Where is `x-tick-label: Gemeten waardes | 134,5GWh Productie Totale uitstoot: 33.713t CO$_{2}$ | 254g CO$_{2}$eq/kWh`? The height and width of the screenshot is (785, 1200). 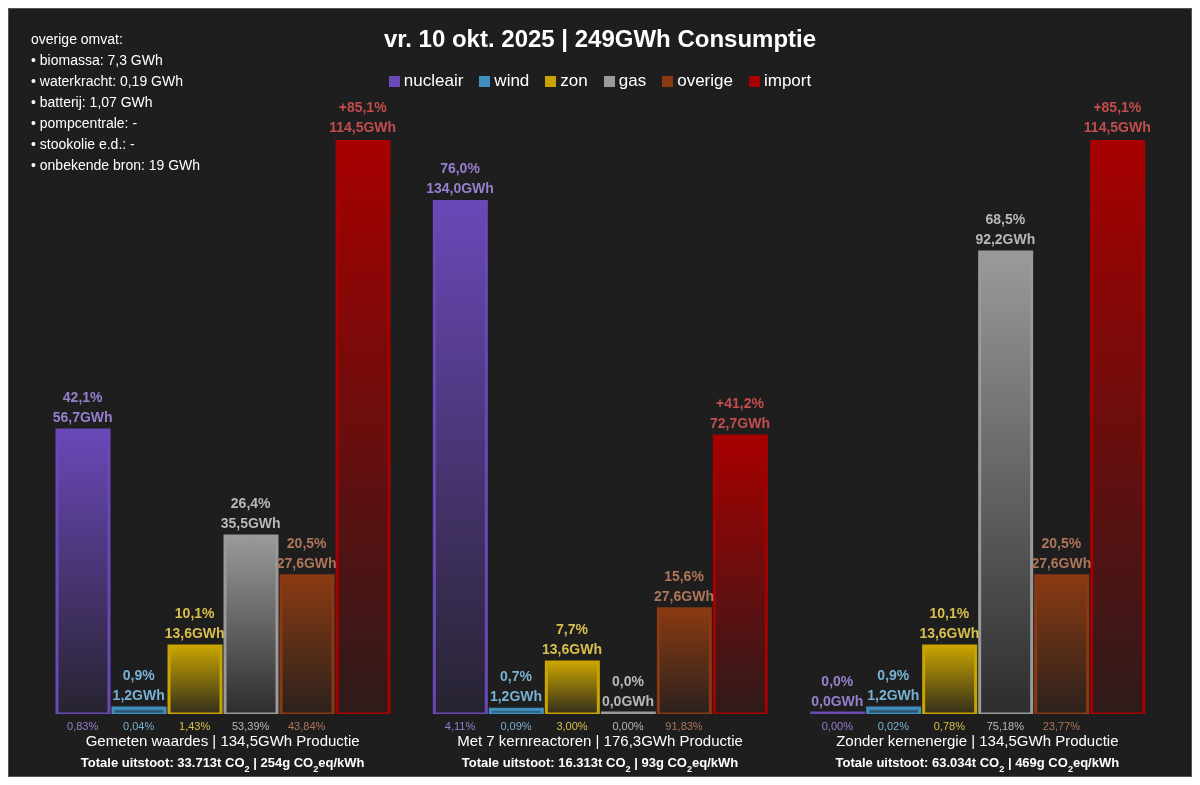
x-tick-label: Gemeten waardes | 134,5GWh Productie Totale uitstoot: 33.713t CO$_{2}$ | 254g CO$_{2}$eq/kWh is located at coordinates (222, 753).